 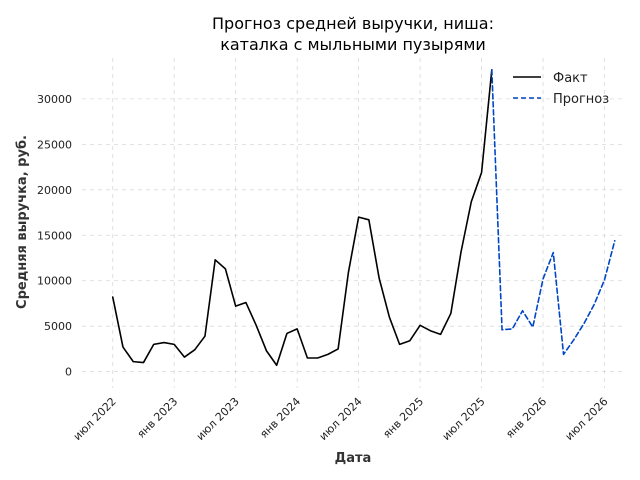 I want to click on y-axis-label: Средняя выручка, руб., so click(x=22, y=222).